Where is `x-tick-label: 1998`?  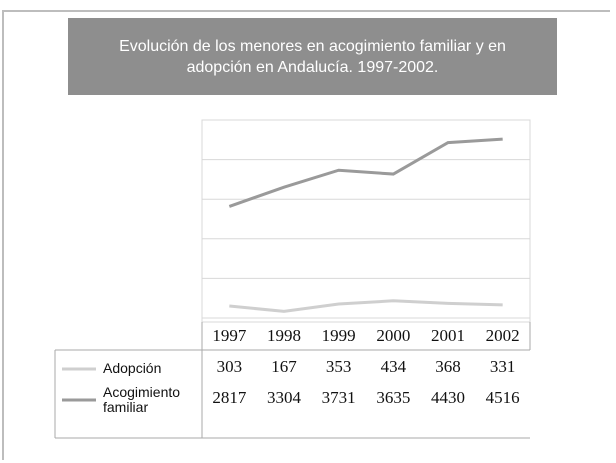
x-tick-label: 1998 is located at coordinates (284, 335).